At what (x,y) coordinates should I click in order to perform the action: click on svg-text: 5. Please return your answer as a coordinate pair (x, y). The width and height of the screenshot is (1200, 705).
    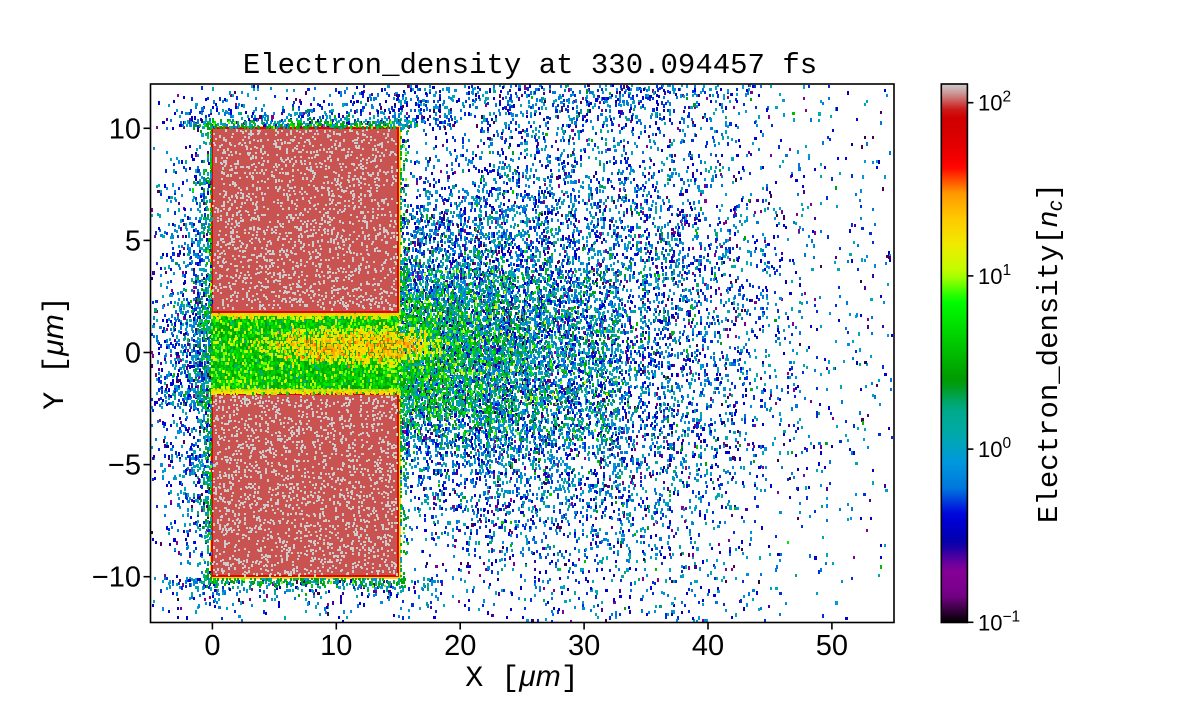
    Looking at the image, I should click on (133, 241).